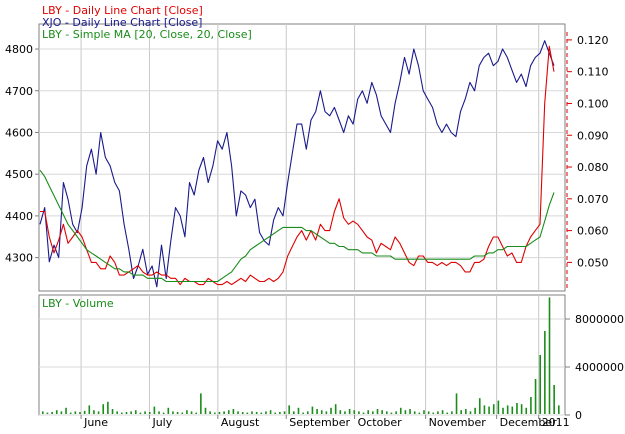 This screenshot has height=434, width=625. Describe the element at coordinates (599, 319) in the screenshot. I see `volume-tick-label: 8000000` at that location.